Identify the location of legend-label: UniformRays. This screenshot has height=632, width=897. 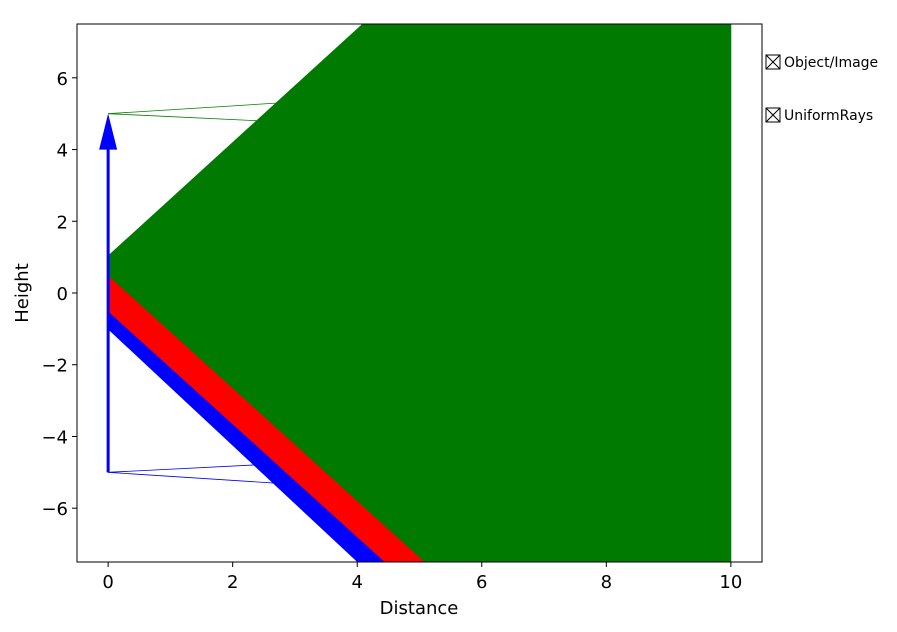
(828, 116).